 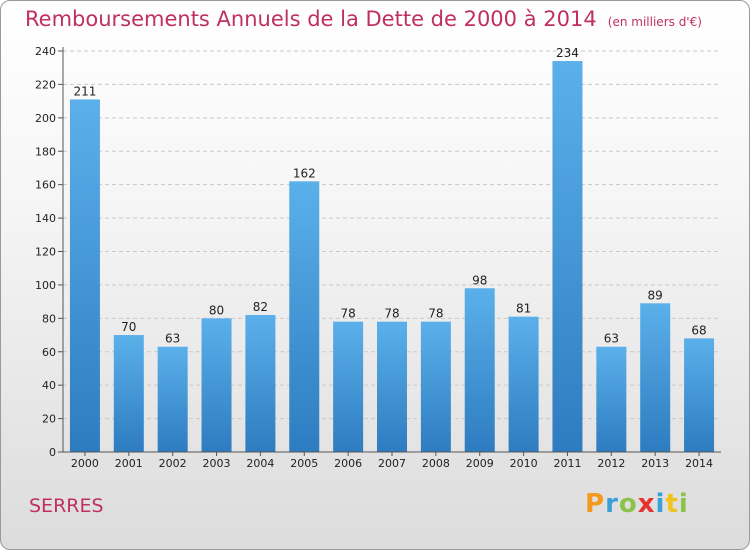 I want to click on bar-2002, so click(x=172, y=399).